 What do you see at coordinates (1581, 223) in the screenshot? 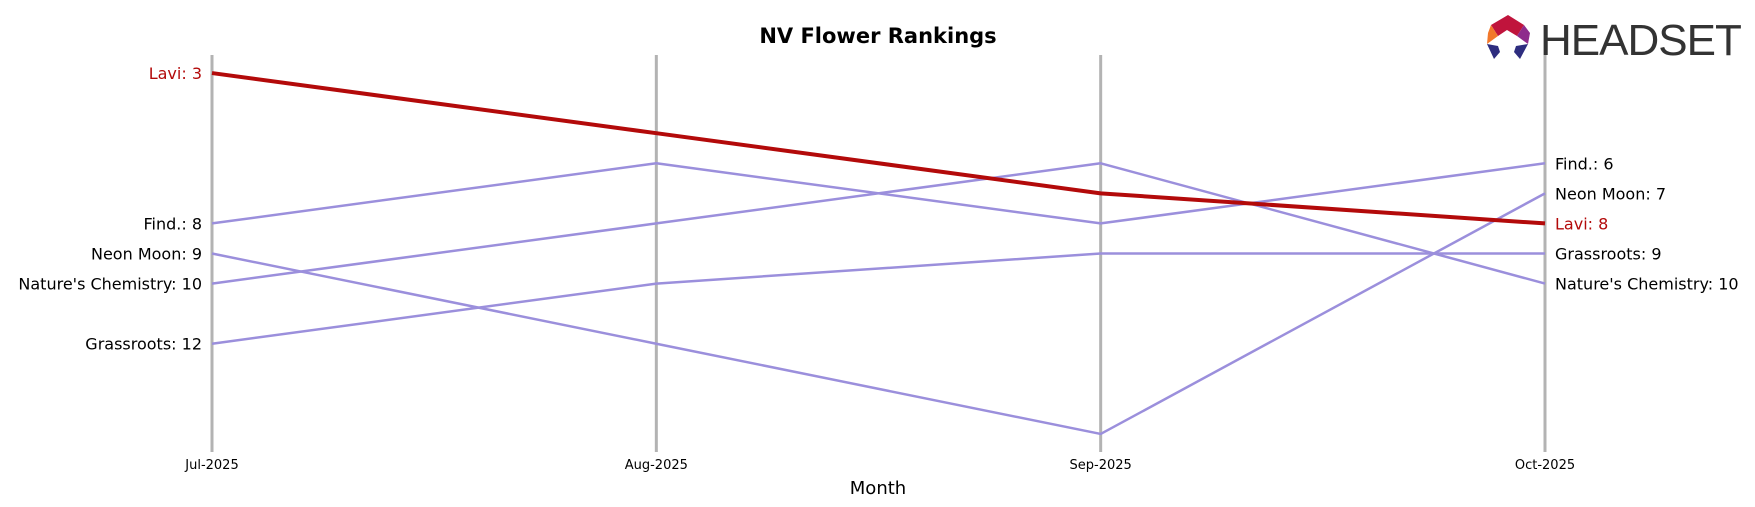
I see `end-label: Lavi: 8` at bounding box center [1581, 223].